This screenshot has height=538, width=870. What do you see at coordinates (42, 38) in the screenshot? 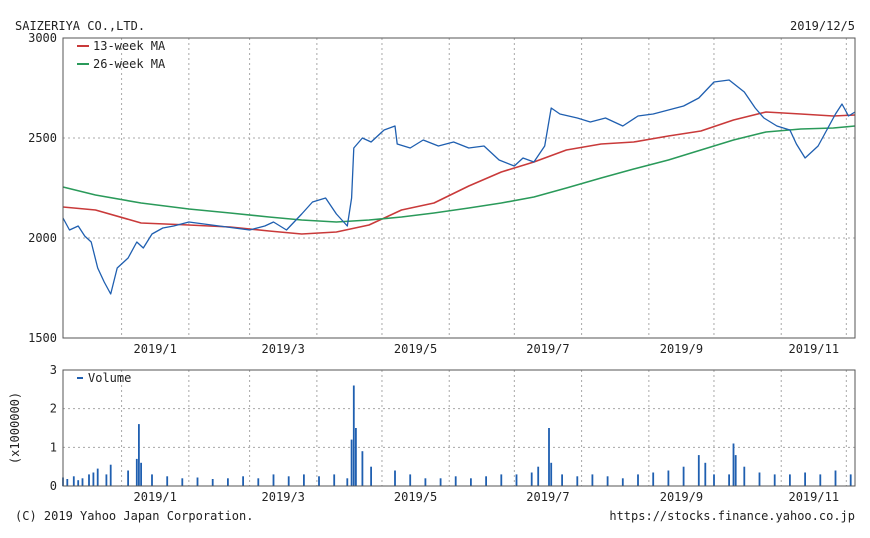
I see `y-tick-label: 3000` at bounding box center [42, 38].